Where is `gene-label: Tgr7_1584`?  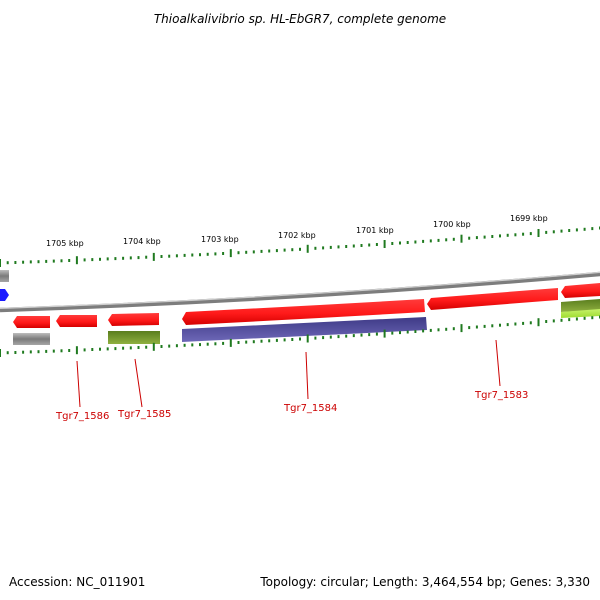
gene-label: Tgr7_1584 is located at coordinates (310, 408).